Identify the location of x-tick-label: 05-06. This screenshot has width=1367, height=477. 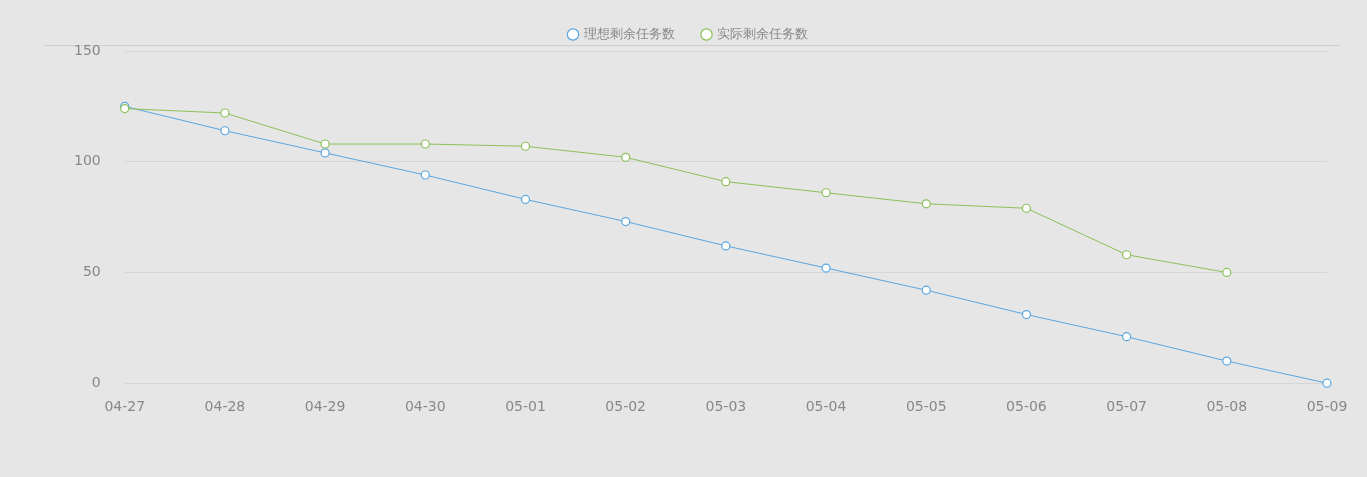
(1026, 406).